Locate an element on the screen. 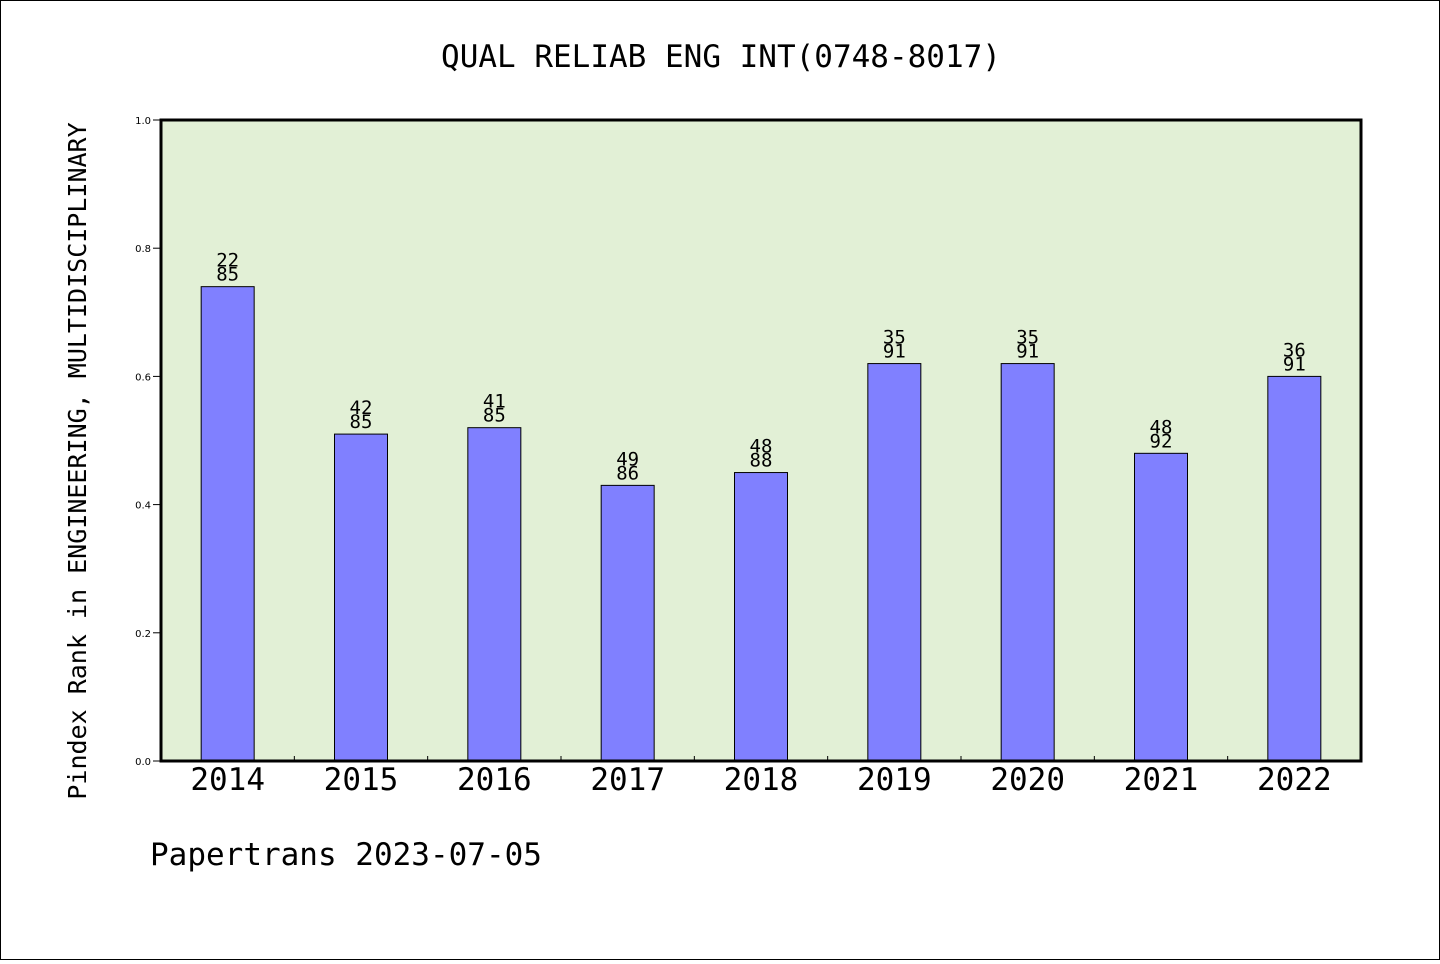 The width and height of the screenshot is (1440, 964). bar-rank-label: 36 is located at coordinates (1294, 350).